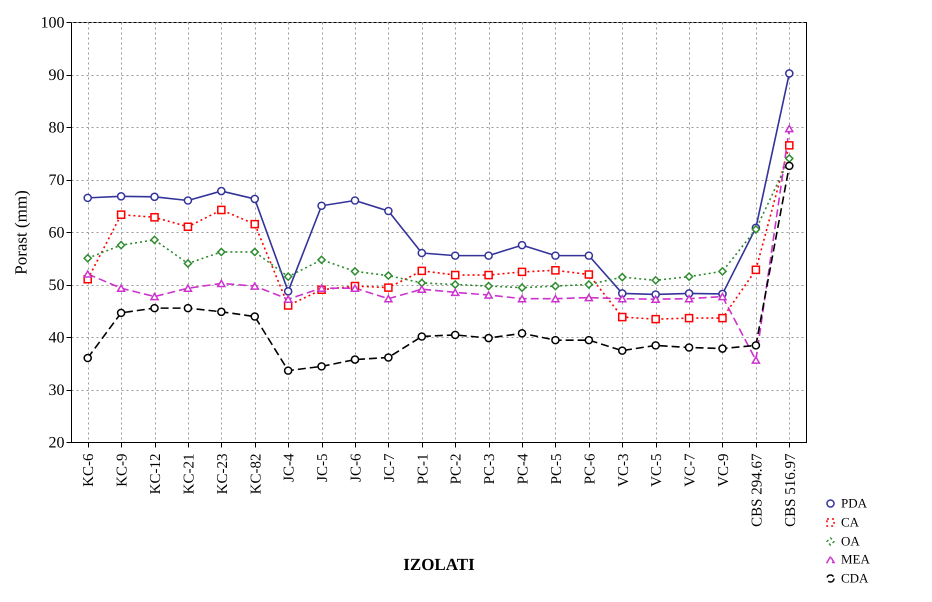  I want to click on y-tick-label: 20, so click(56, 443).